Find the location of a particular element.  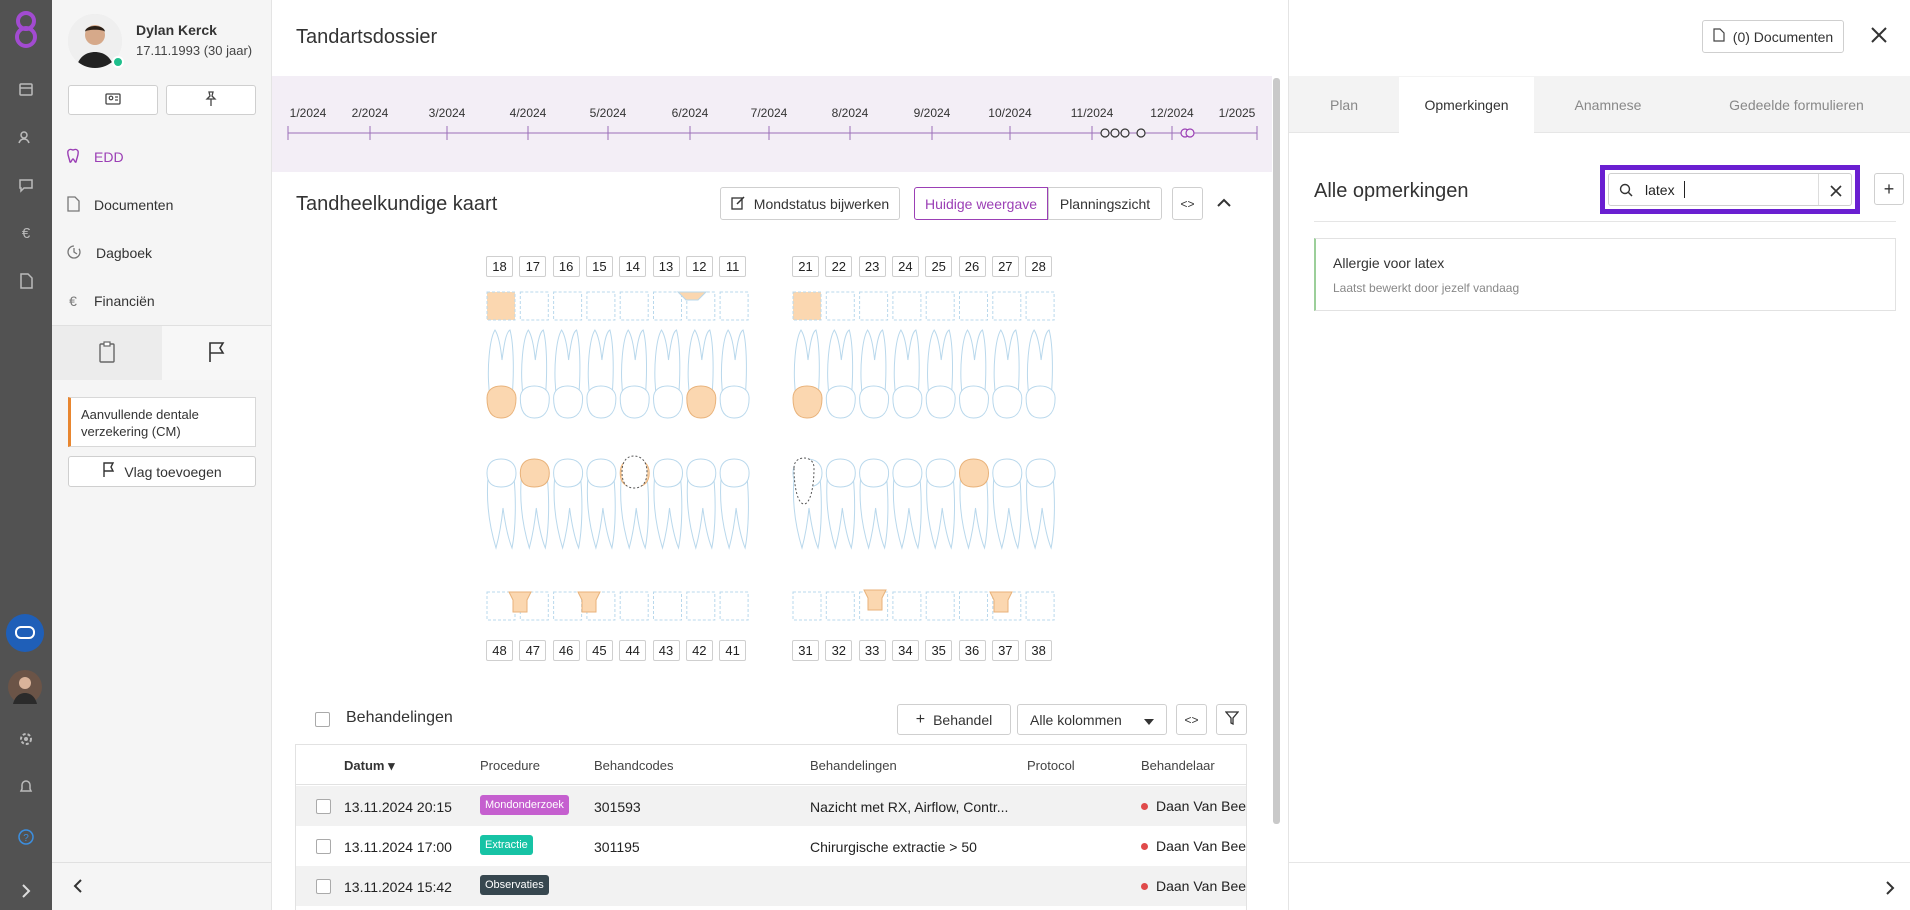

tooth-number-41: 41 is located at coordinates (733, 650).